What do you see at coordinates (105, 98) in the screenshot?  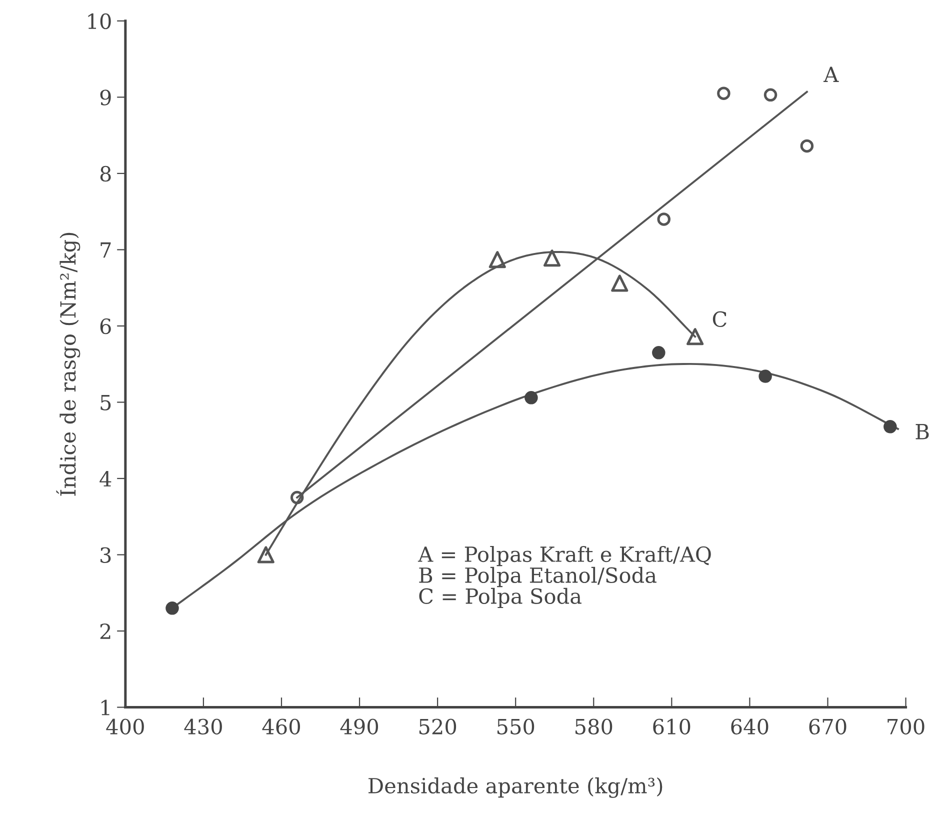 I see `y-tick-label: 9` at bounding box center [105, 98].